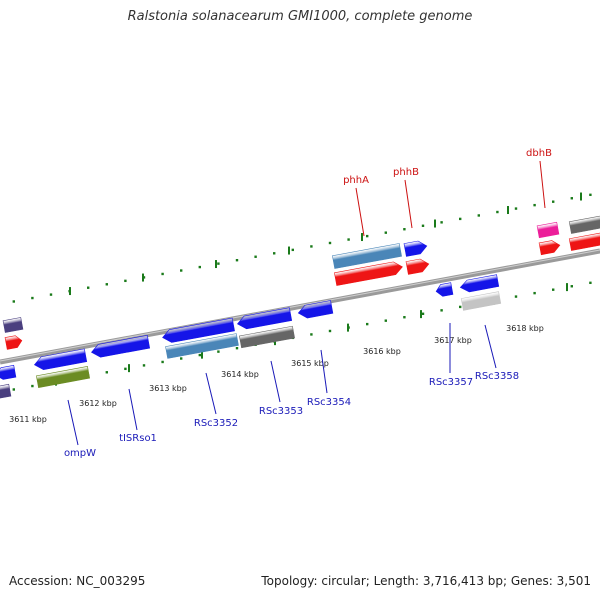 Image resolution: width=600 pixels, height=600 pixels. I want to click on gene-arrow-rsc3352, so click(198, 330).